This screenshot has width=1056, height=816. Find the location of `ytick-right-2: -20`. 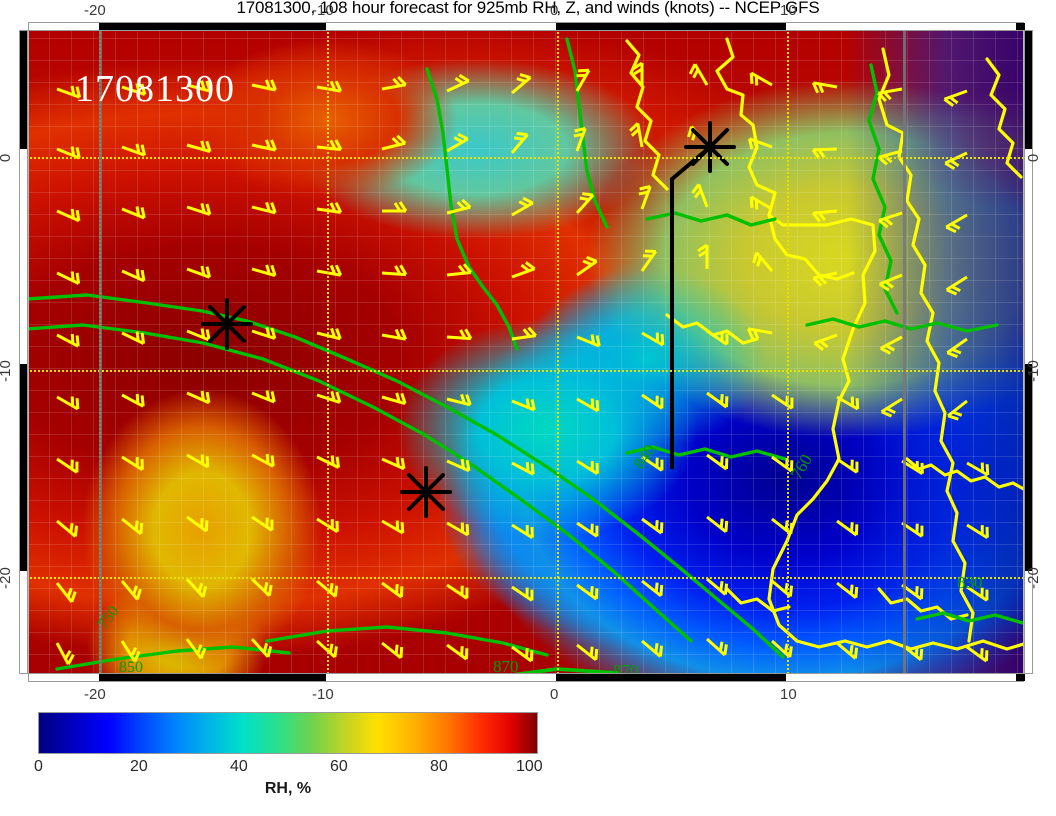

ytick-right-2: -20 is located at coordinates (1033, 578).